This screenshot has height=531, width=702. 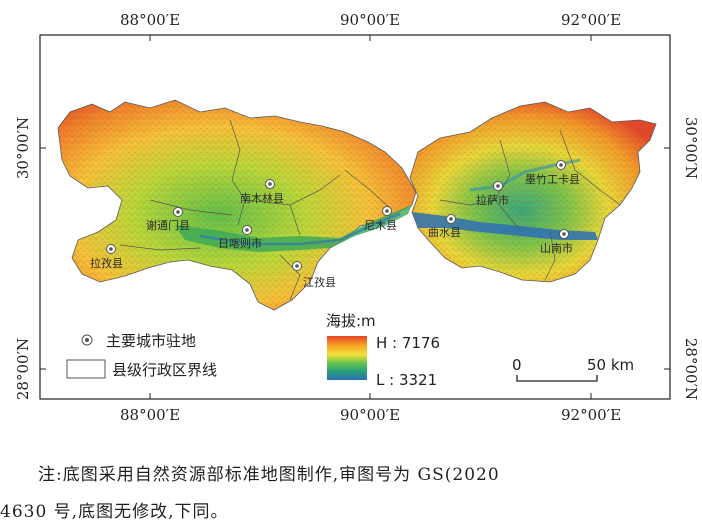 I want to click on city-shannan: 山南市, so click(x=556, y=242).